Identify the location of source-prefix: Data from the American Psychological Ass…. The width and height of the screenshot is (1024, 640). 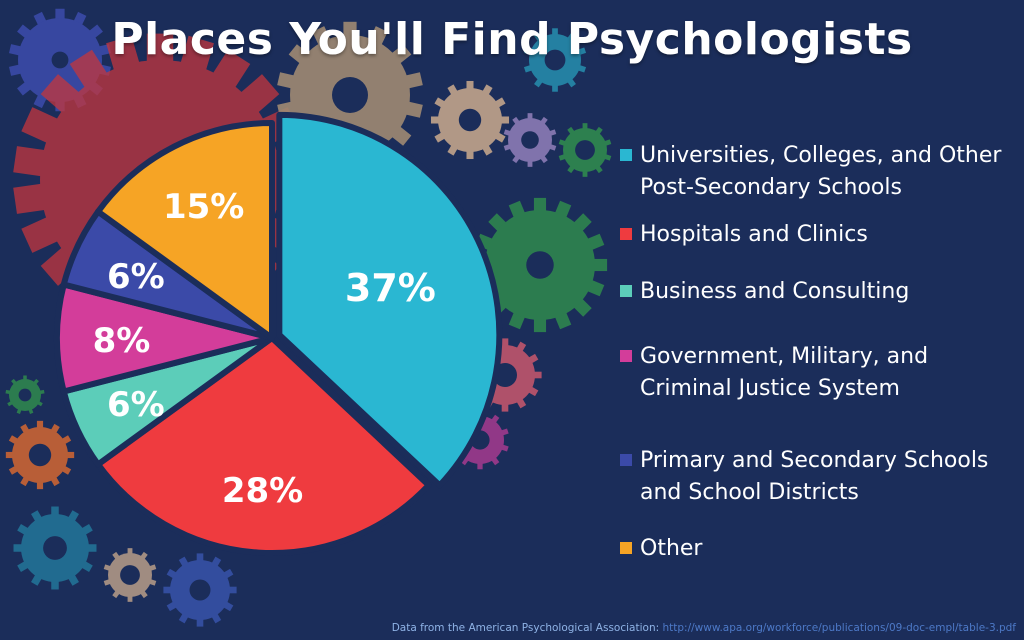
(525, 628).